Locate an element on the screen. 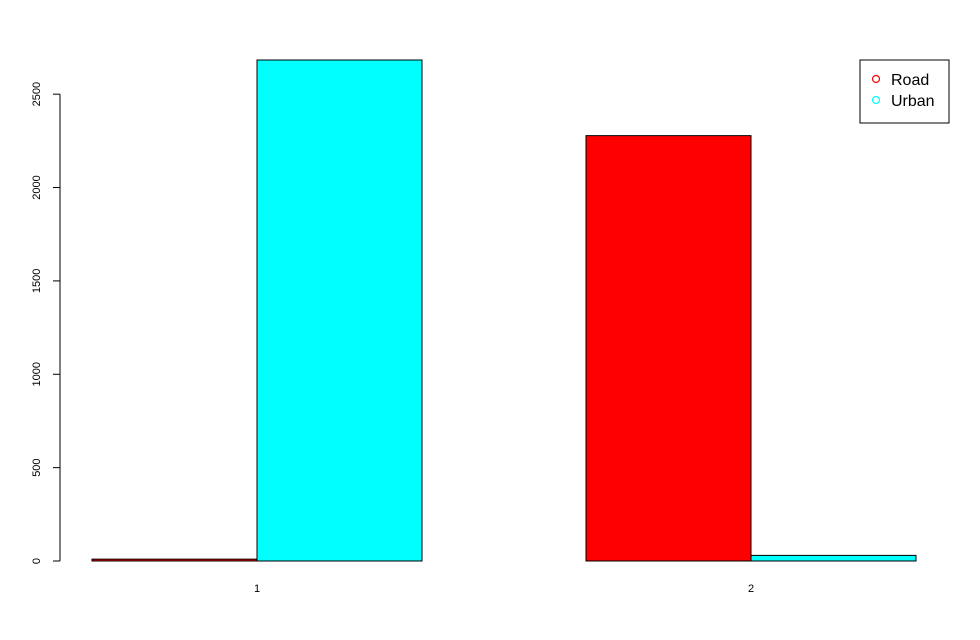 The image size is (980, 640). x-tick-label-1: 1 is located at coordinates (257, 589).